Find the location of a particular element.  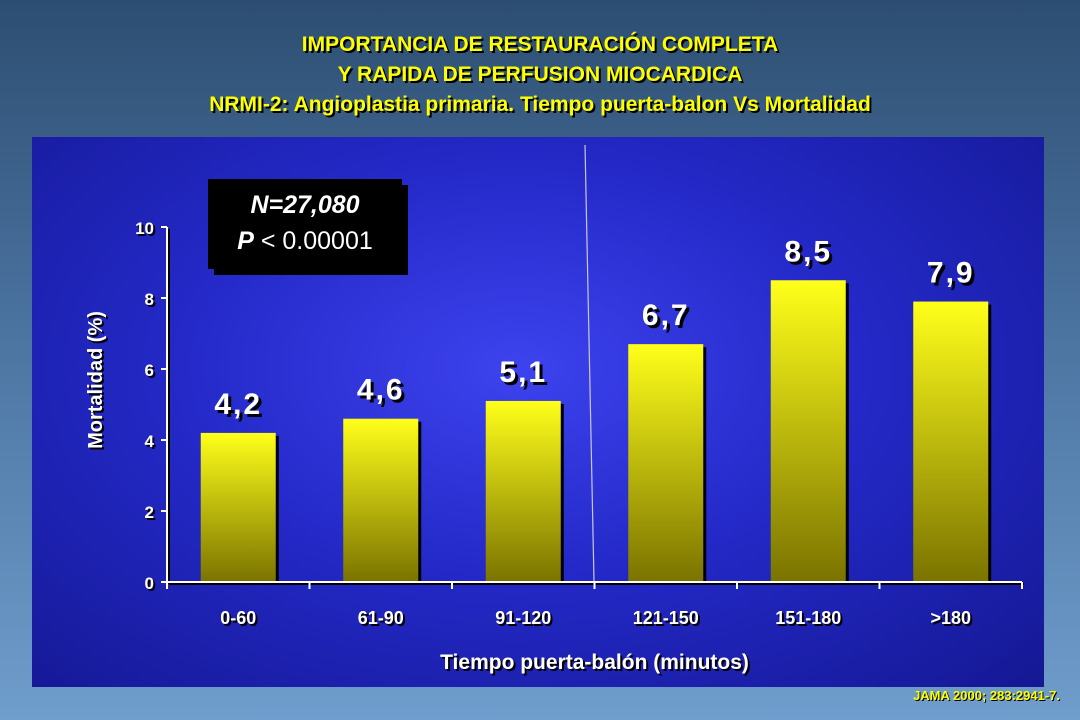

y-tick-label-shadow: 0 is located at coordinates (151, 585).